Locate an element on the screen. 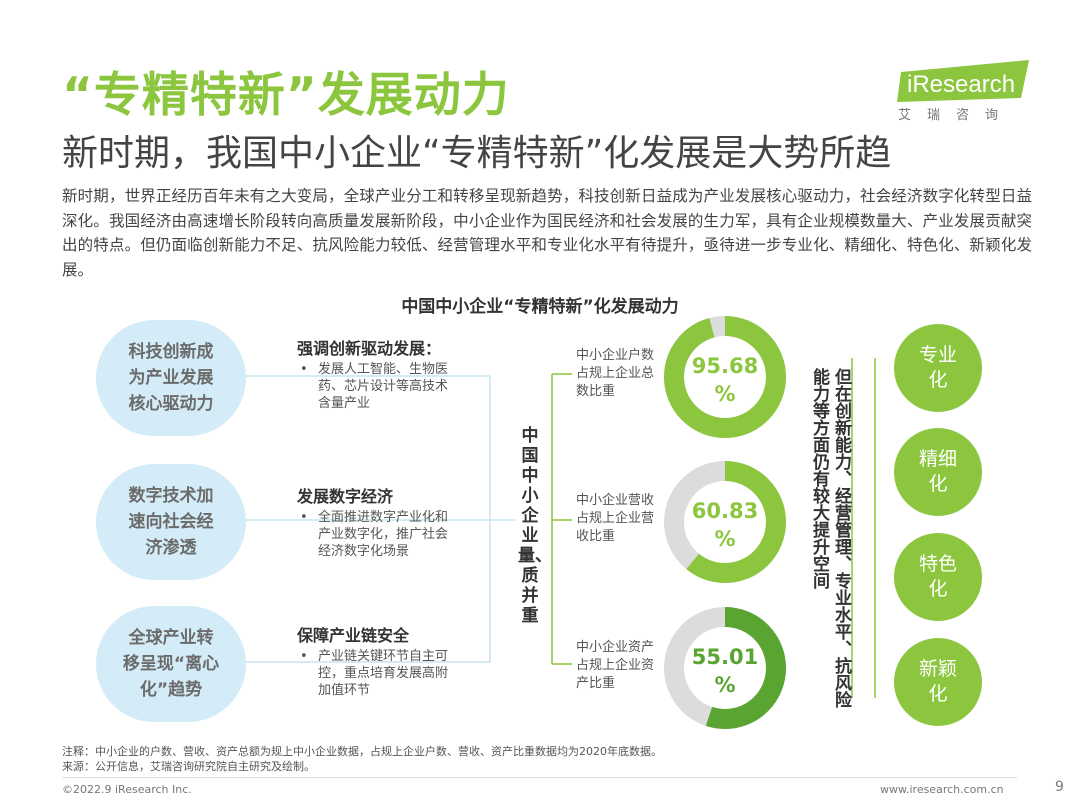 The image size is (1080, 810). page-title: “专精特新”发展动力 is located at coordinates (286, 95).